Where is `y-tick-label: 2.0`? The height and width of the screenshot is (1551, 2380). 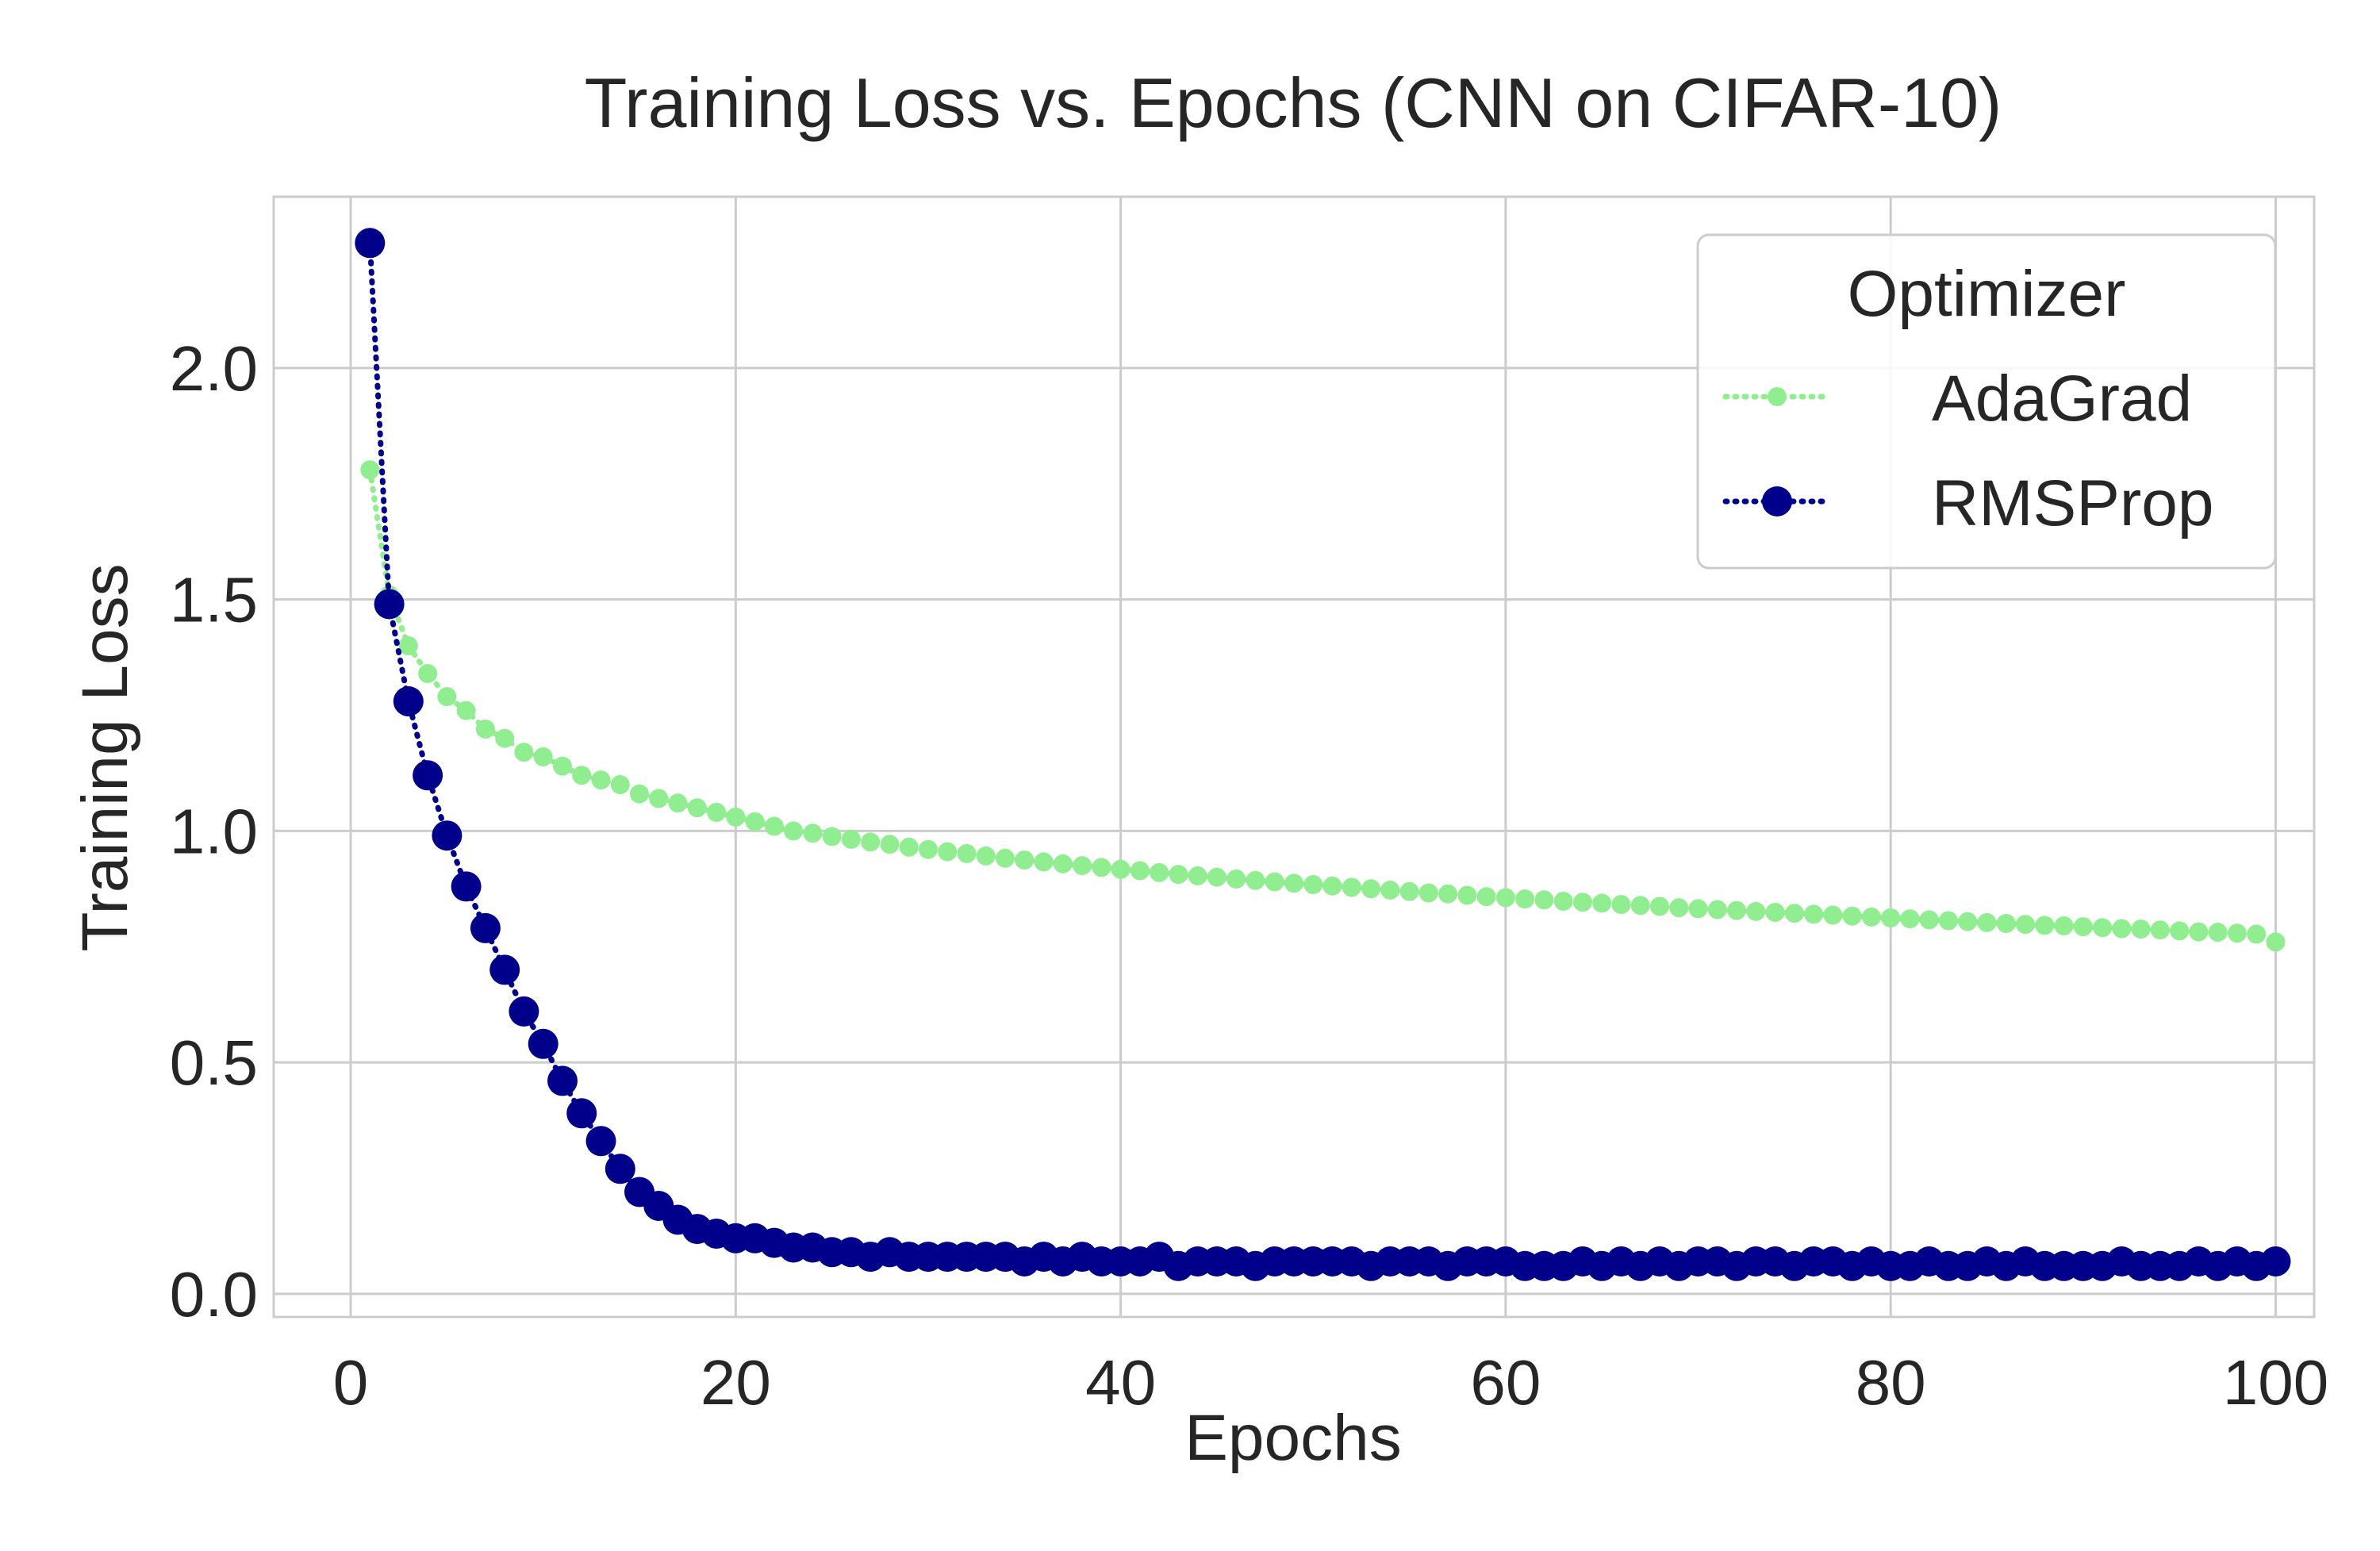
y-tick-label: 2.0 is located at coordinates (214, 368).